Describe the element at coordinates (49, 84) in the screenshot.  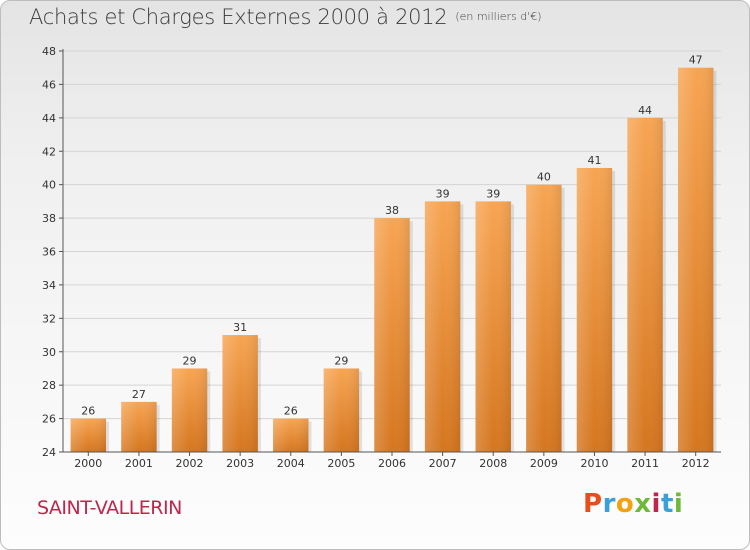
I see `y-tick-label: 46` at that location.